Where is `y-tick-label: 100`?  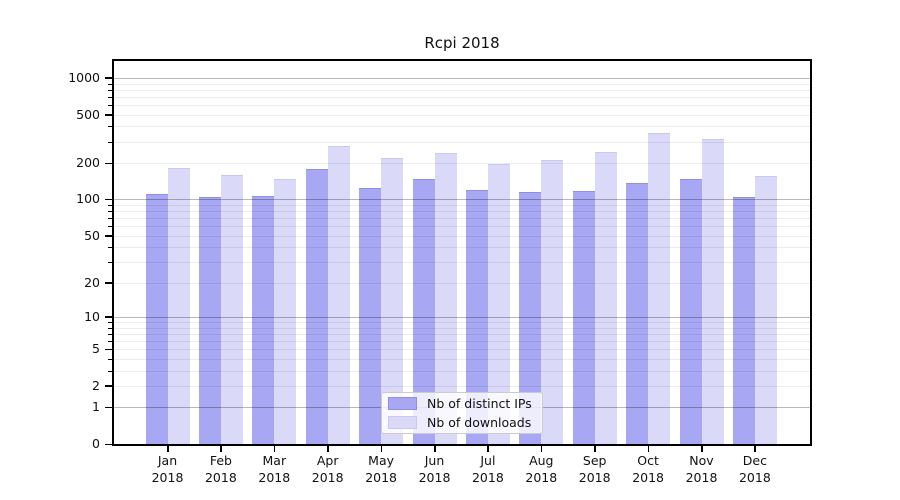 y-tick-label: 100 is located at coordinates (88, 199).